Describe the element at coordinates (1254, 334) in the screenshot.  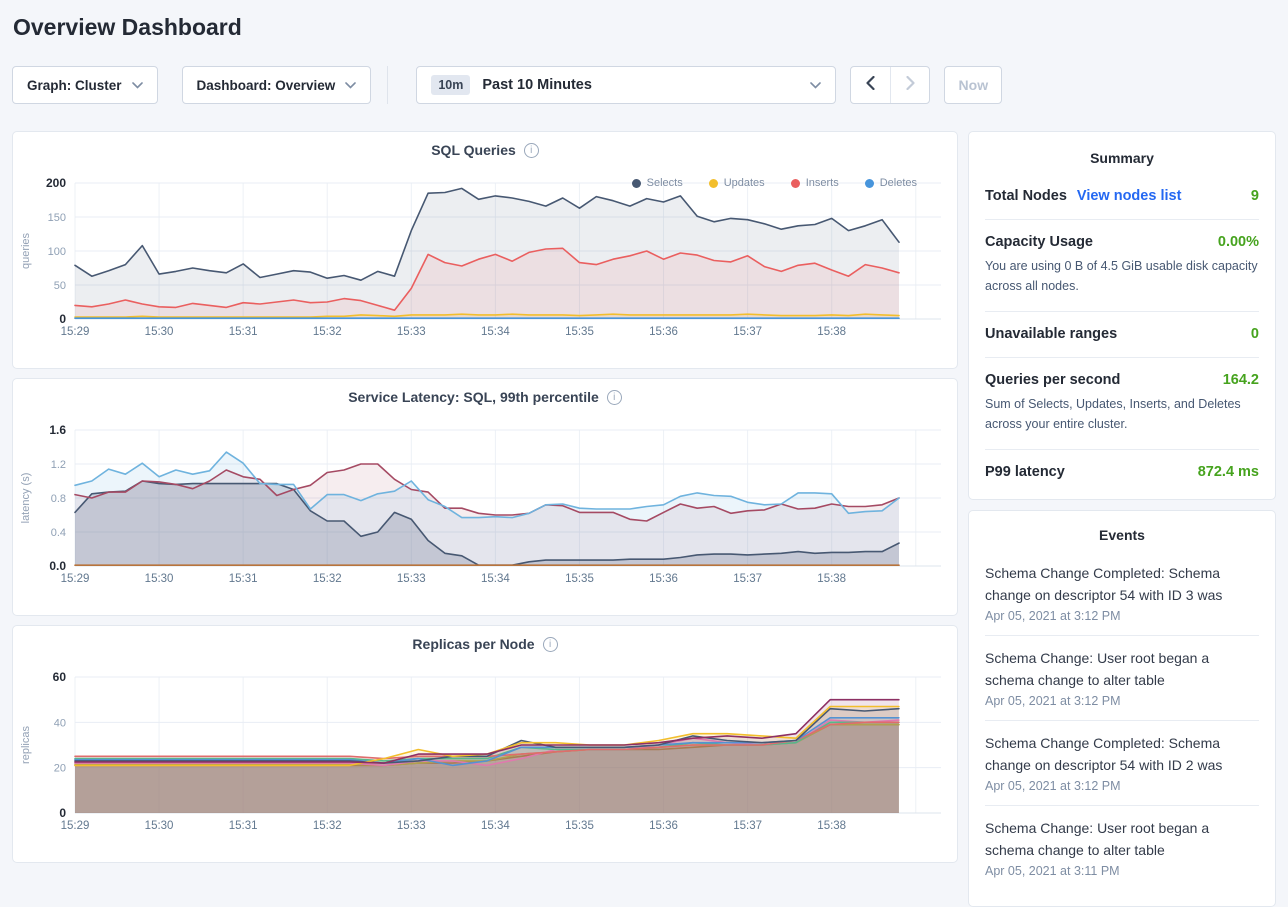
I see `unavailable-ranges-value: 0` at that location.